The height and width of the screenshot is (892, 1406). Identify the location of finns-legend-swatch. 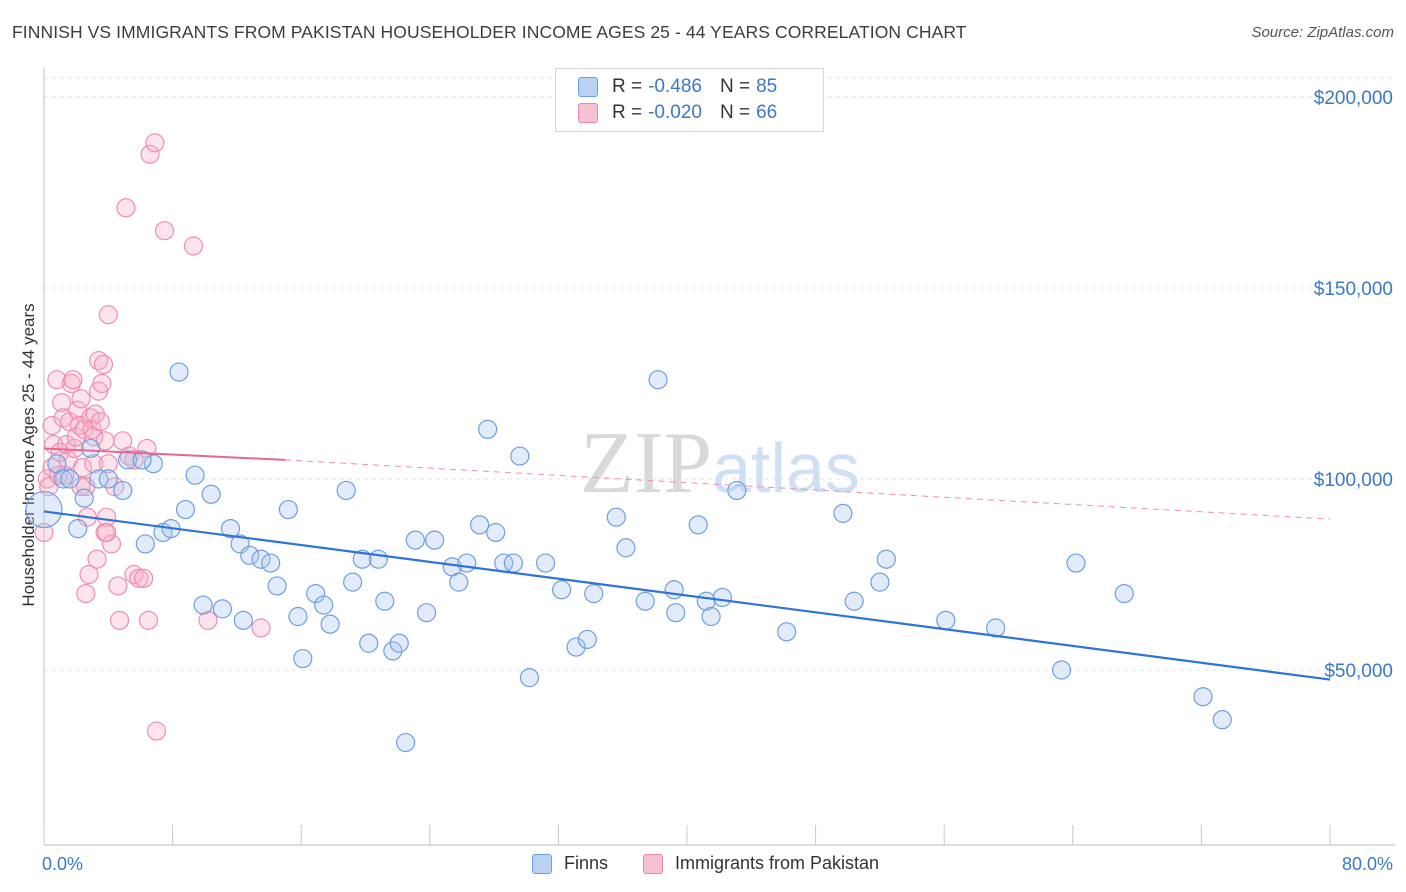
(542, 863).